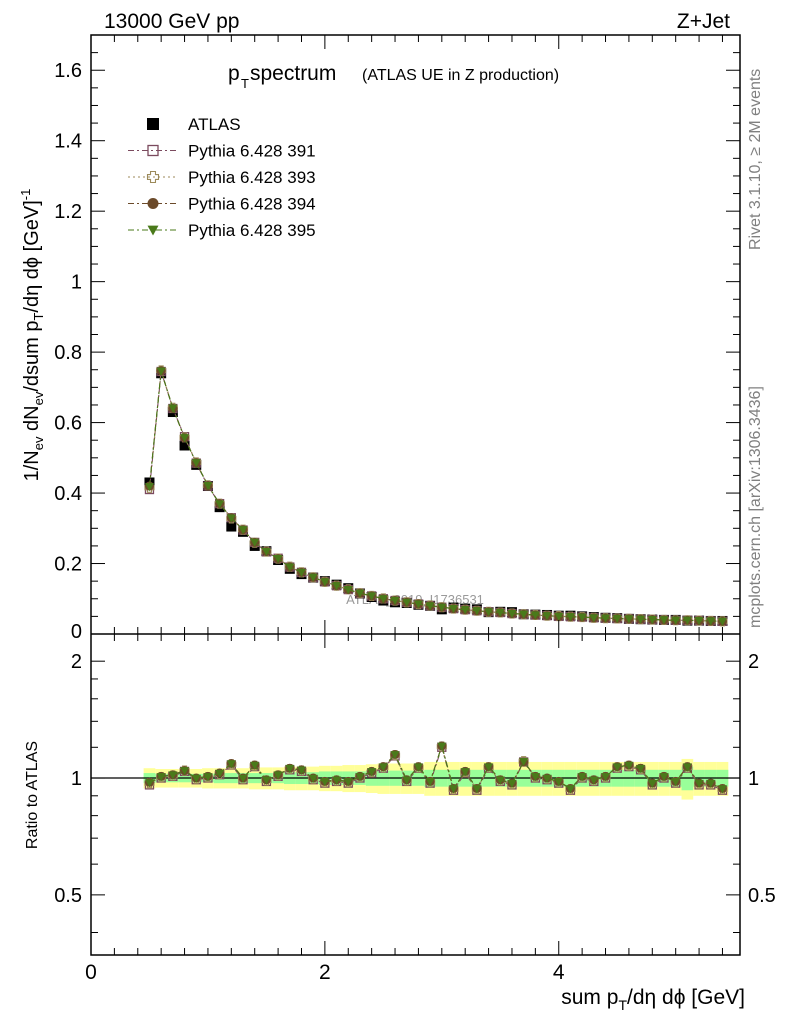 Image resolution: width=786 pixels, height=1024 pixels. What do you see at coordinates (32, 795) in the screenshot?
I see `y-axis-label-bottom: Ratio to ATLAS` at bounding box center [32, 795].